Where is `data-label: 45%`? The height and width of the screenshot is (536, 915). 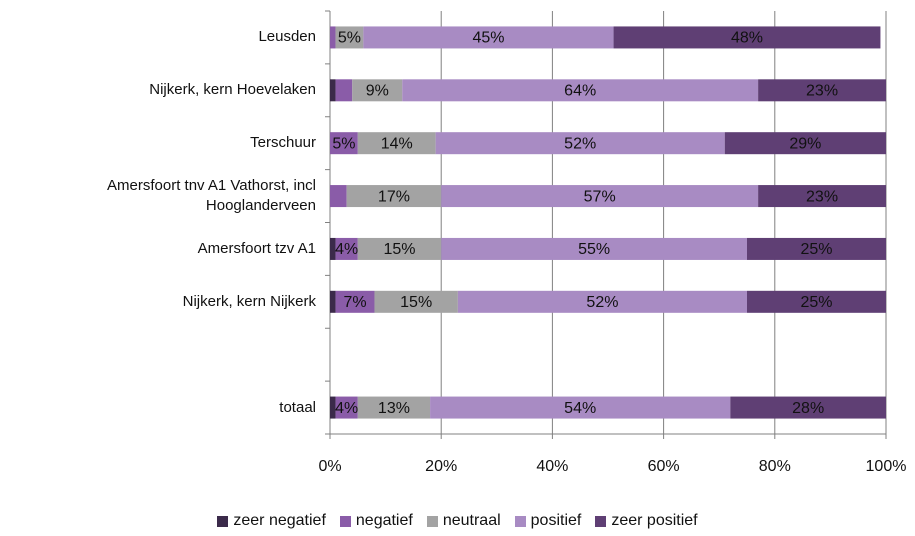 data-label: 45% is located at coordinates (488, 38).